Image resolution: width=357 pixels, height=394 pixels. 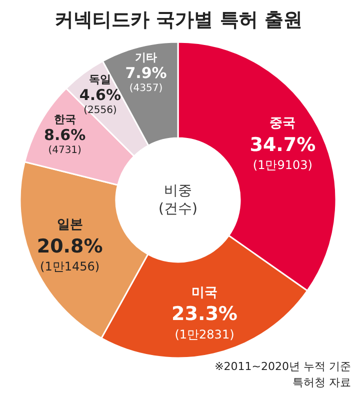 I want to click on text: 비중 (건수), so click(x=178, y=199).